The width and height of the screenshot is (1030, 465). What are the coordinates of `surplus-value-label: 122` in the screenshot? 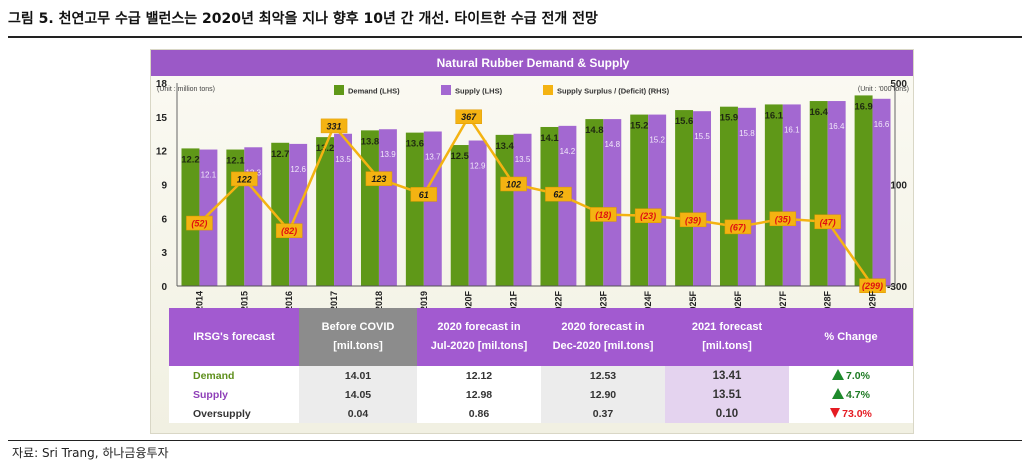 It's located at (244, 179).